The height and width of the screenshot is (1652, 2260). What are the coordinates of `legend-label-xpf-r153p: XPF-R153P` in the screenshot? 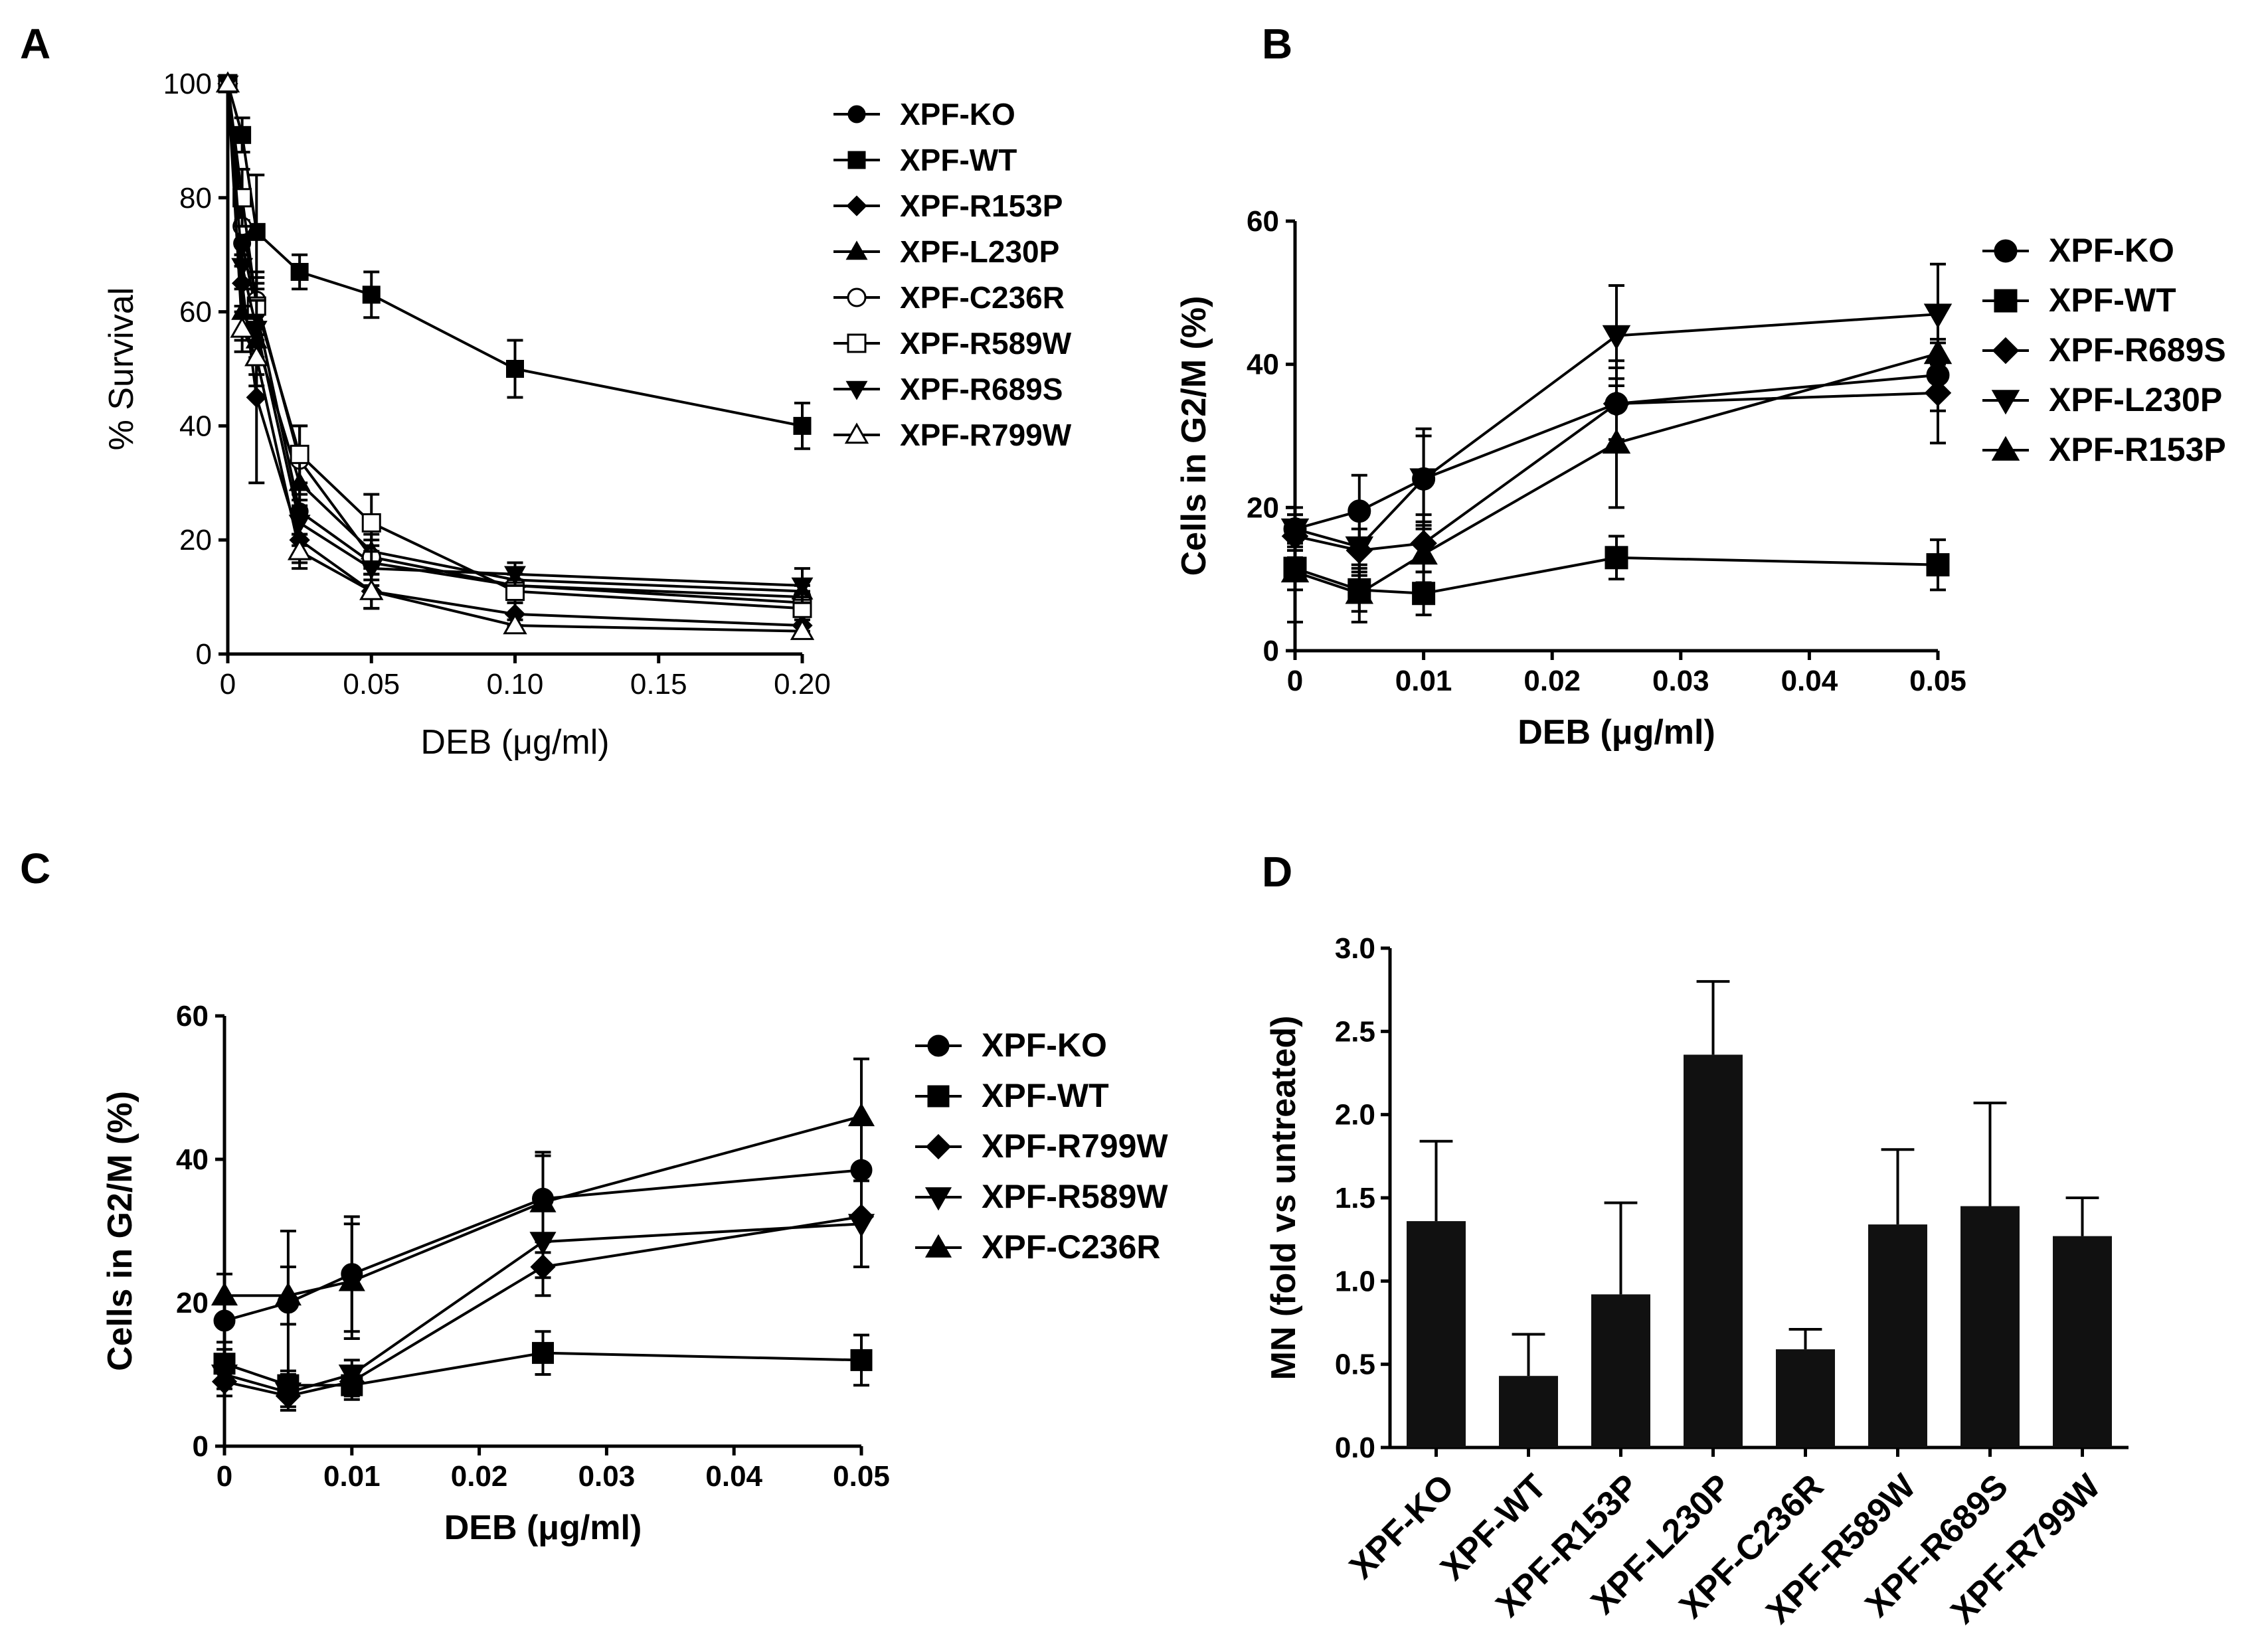 It's located at (981, 206).